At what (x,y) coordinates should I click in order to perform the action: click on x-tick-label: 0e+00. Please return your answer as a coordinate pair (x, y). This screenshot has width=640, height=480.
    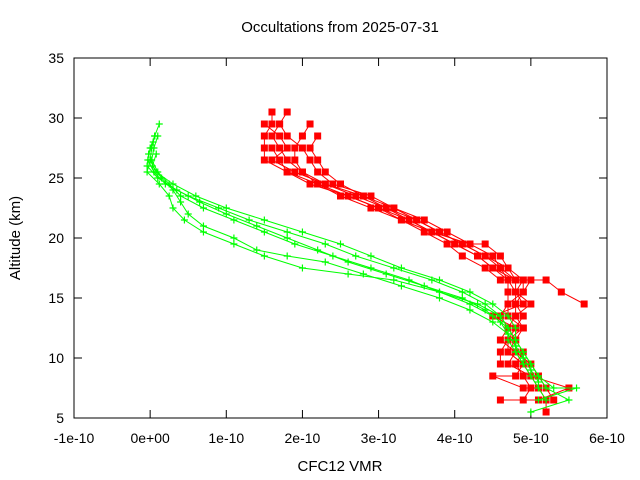
    Looking at the image, I should click on (150, 438).